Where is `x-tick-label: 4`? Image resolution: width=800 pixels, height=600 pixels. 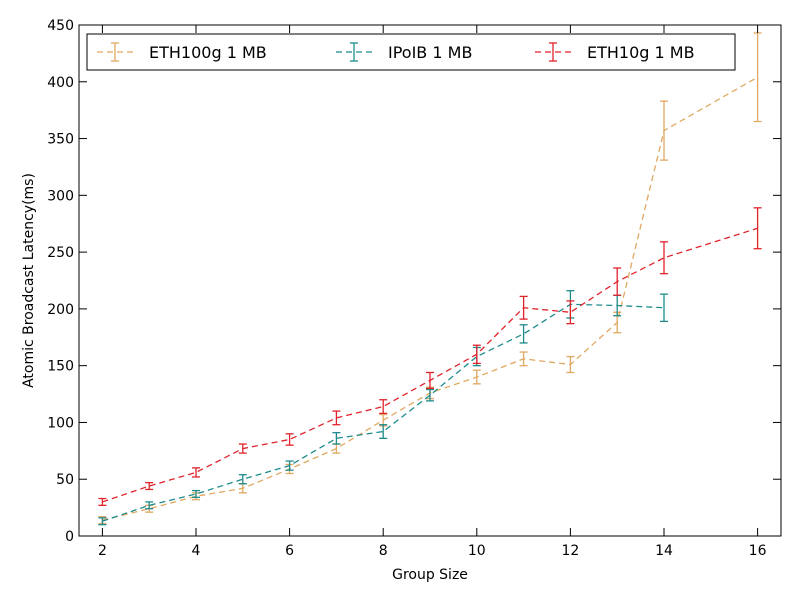 x-tick-label: 4 is located at coordinates (196, 551).